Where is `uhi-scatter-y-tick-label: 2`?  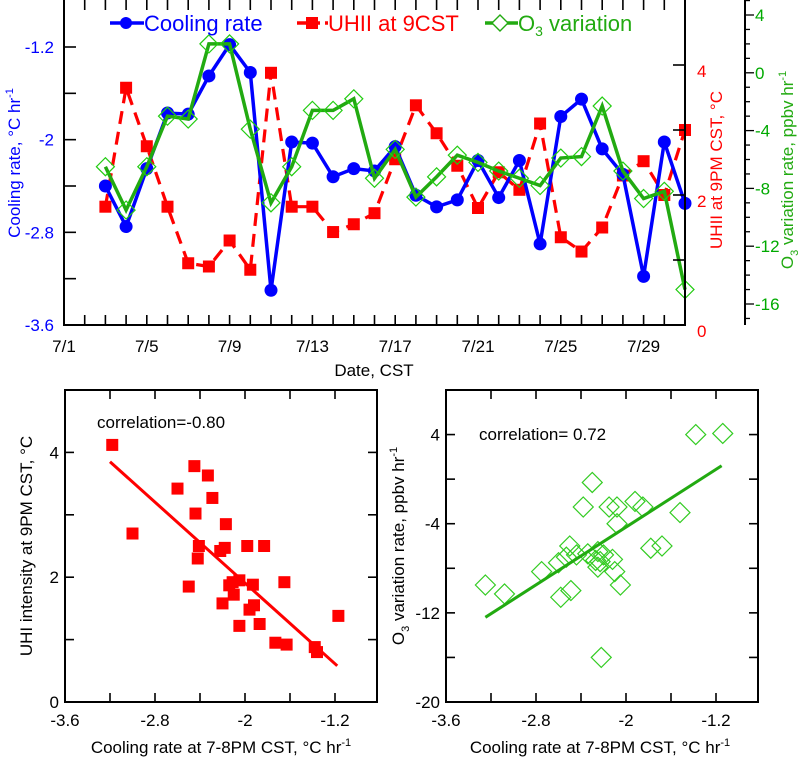 uhi-scatter-y-tick-label: 2 is located at coordinates (54, 577).